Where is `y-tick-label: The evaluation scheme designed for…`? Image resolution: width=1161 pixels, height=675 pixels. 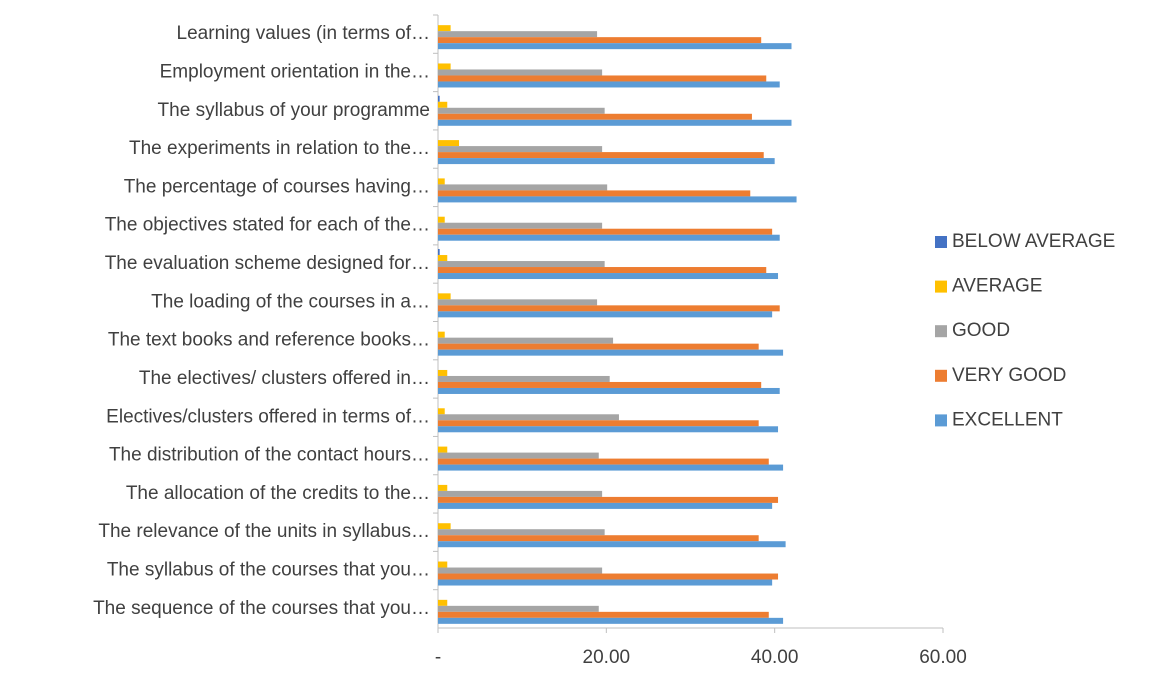 y-tick-label: The evaluation scheme designed for… is located at coordinates (267, 263).